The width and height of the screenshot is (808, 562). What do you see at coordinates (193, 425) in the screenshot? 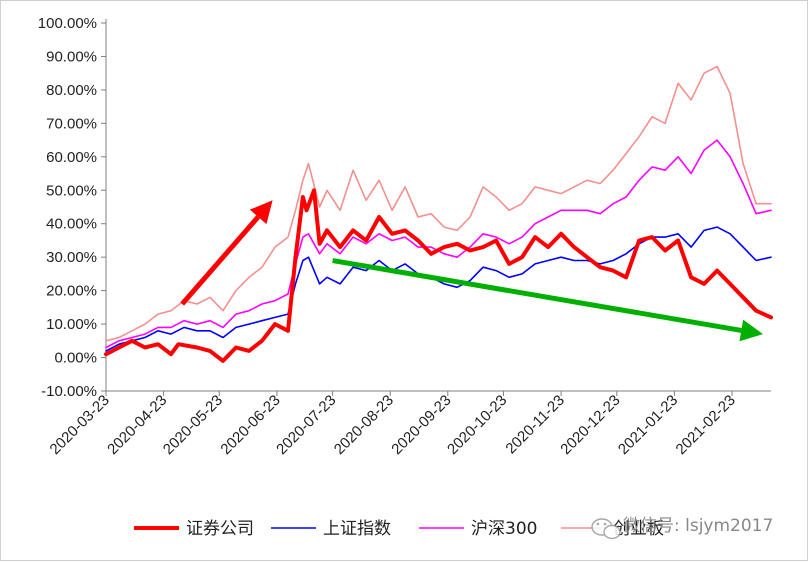
I see `x-tick-label: 2020-05-23` at bounding box center [193, 425].